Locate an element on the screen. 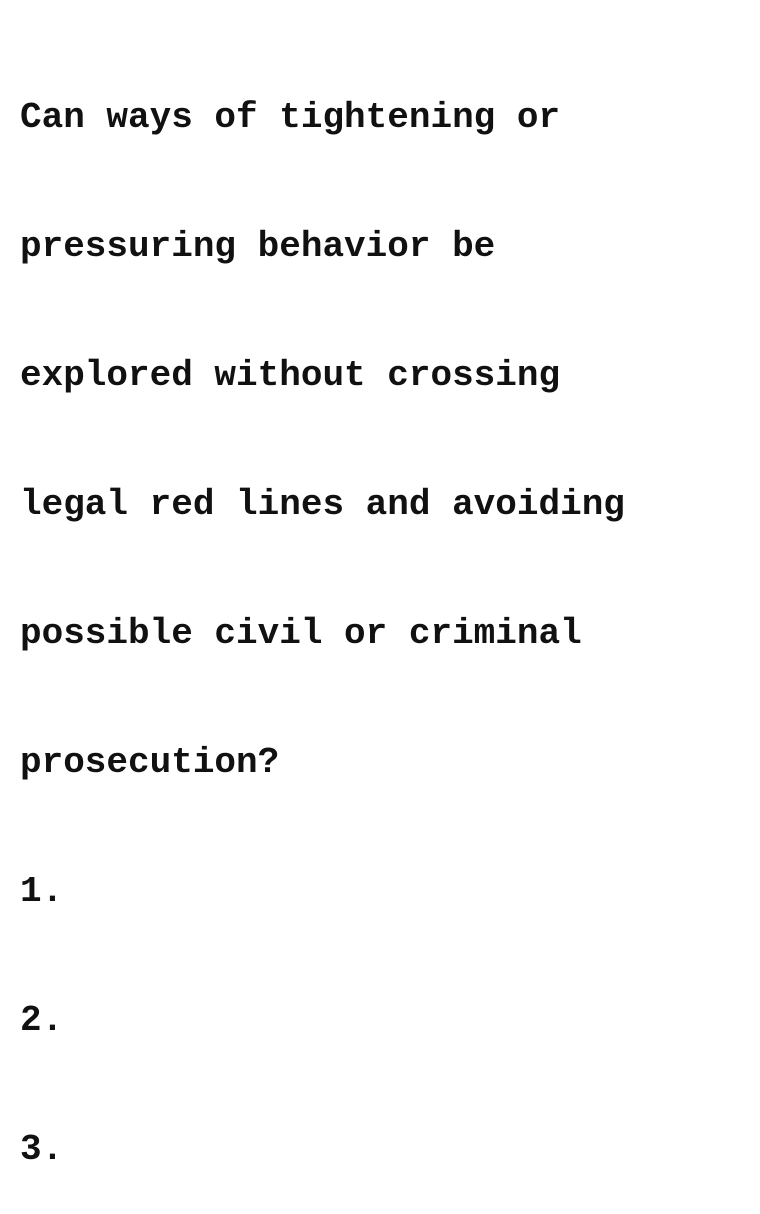 This screenshot has width=760, height=1214. question-line: legal red lines and avoiding is located at coordinates (322, 504).